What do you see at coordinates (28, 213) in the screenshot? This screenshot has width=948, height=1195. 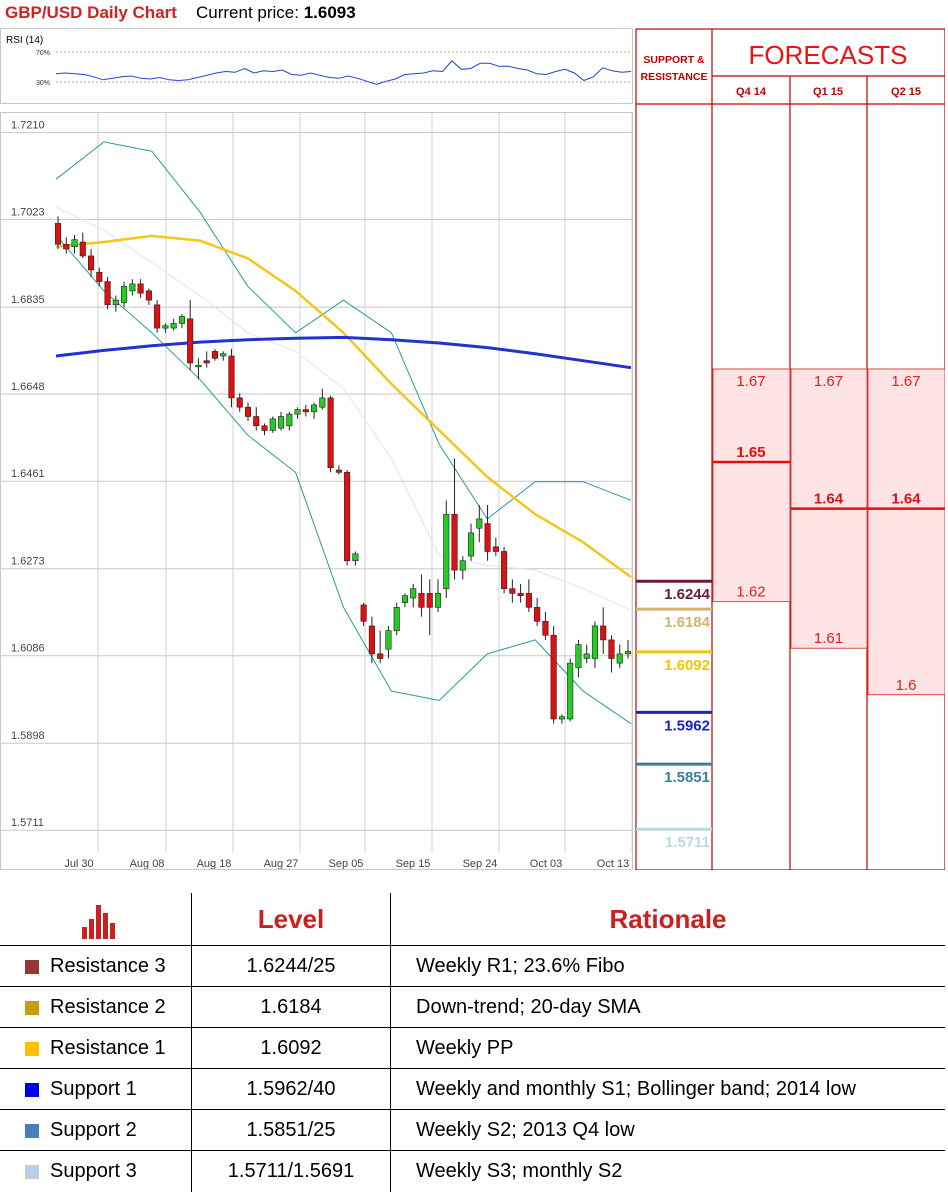 I see `y-tick-label: 1.7023` at bounding box center [28, 213].